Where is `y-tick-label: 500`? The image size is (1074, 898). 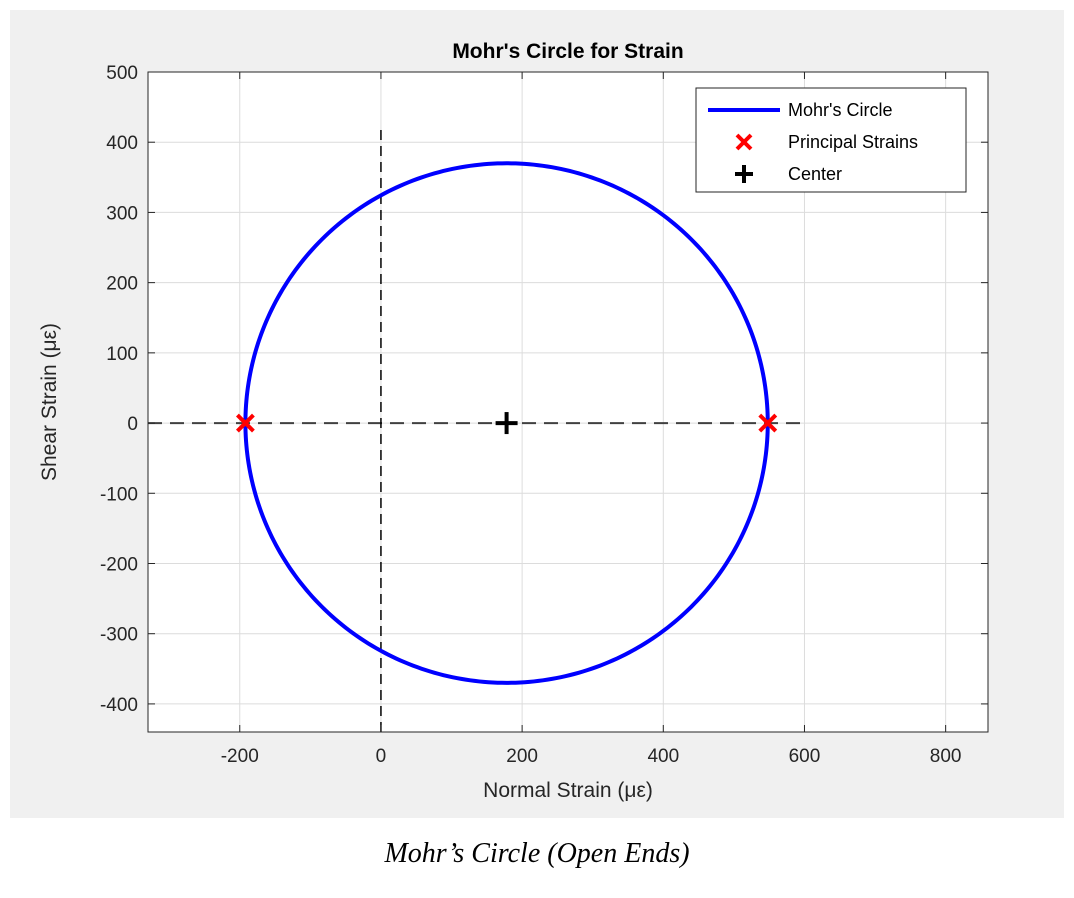
y-tick-label: 500 is located at coordinates (122, 73).